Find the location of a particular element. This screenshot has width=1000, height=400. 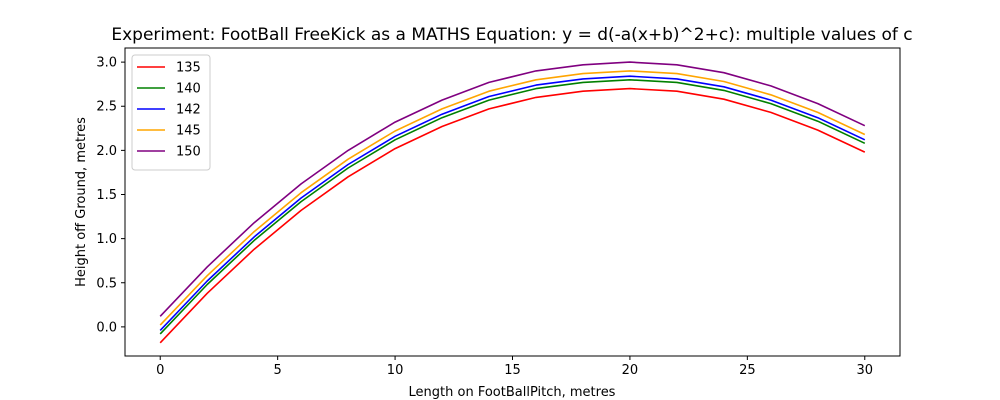

legend-entry-135: 135 is located at coordinates (188, 68).